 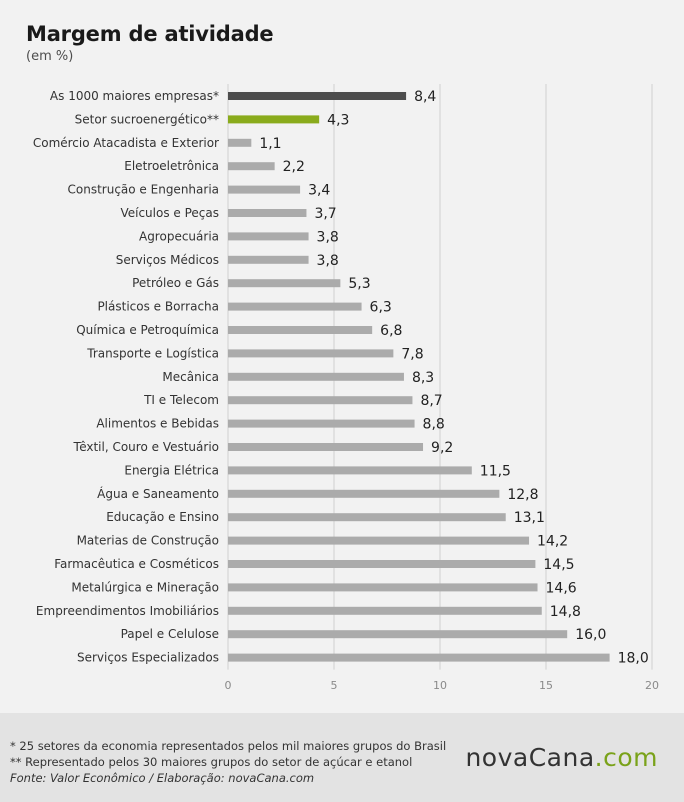 I want to click on x-tick-label: 20, so click(x=652, y=685).